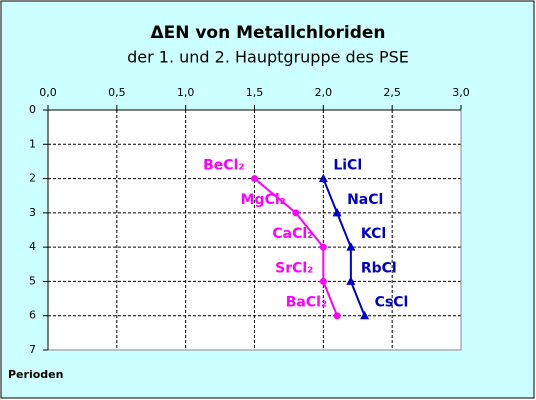 The width and height of the screenshot is (536, 400). I want to click on y-axis-label: Perioden, so click(35, 374).